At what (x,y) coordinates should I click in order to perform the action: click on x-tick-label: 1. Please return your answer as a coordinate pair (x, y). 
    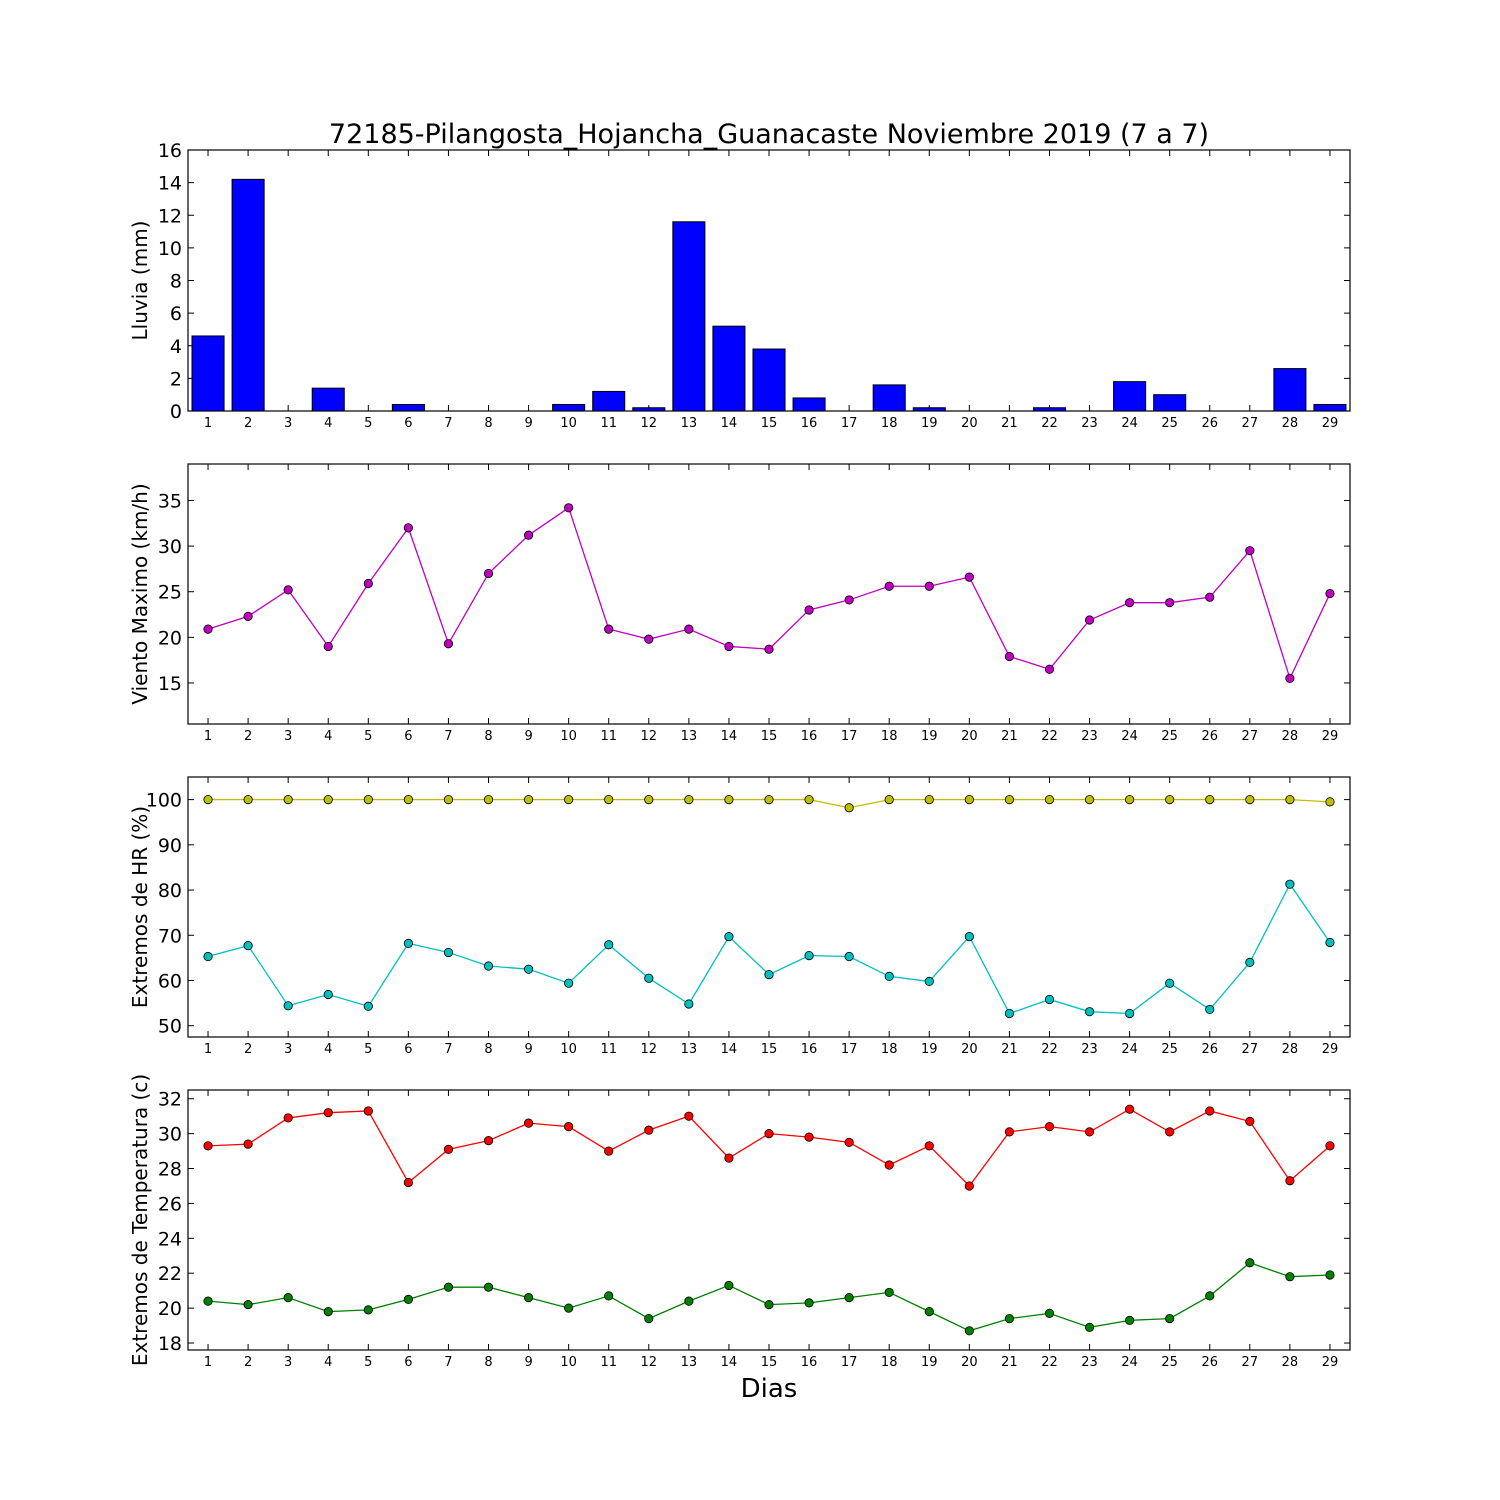
    Looking at the image, I should click on (208, 423).